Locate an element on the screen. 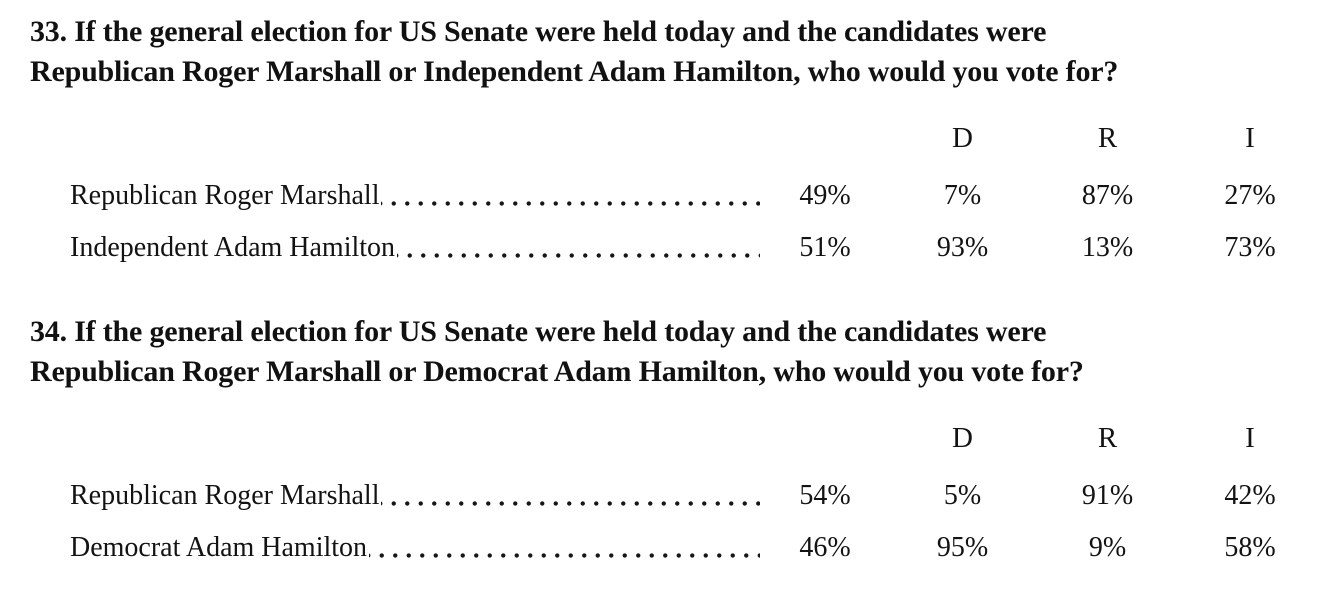 Image resolution: width=1334 pixels, height=592 pixels. question-33-party-column-headers: D R I is located at coordinates (675, 138).